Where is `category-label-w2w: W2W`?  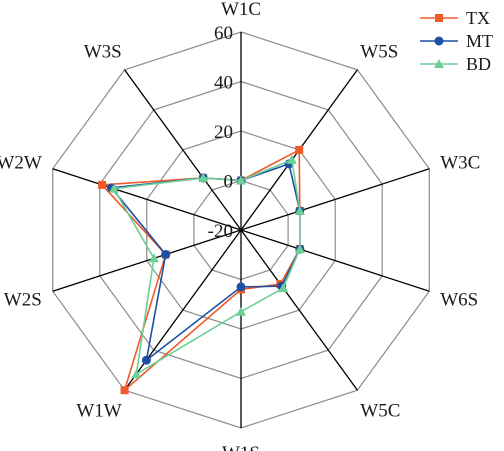 category-label-w2w: W2W is located at coordinates (21, 162).